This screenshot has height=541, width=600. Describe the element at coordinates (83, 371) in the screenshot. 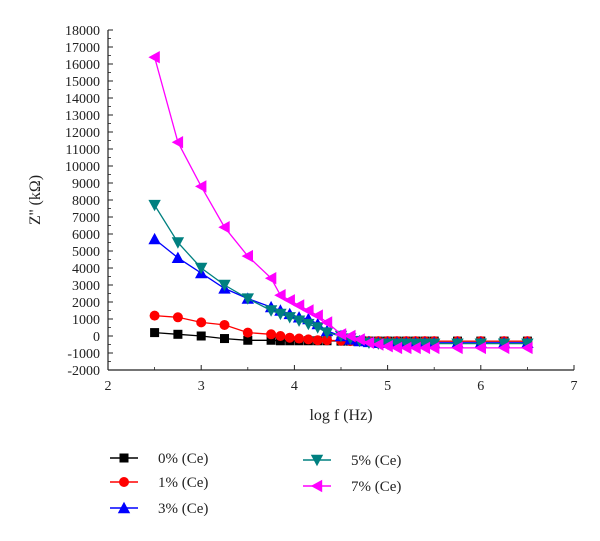

I see `y-tick-label: -2000` at that location.